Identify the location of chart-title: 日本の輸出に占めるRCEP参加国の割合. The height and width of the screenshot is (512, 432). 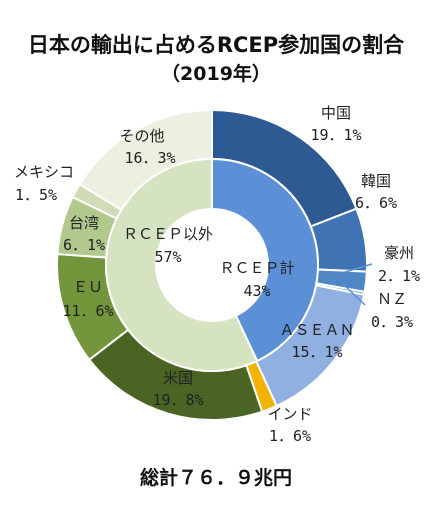
(216, 45).